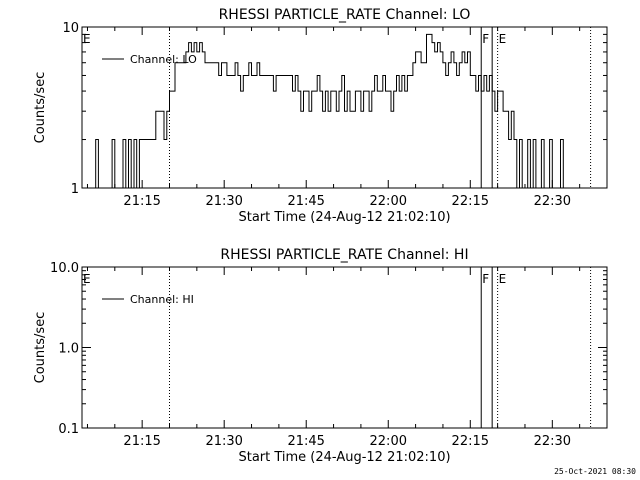 This screenshot has height=480, width=640. I want to click on y-tick-label: 1.0, so click(68, 349).